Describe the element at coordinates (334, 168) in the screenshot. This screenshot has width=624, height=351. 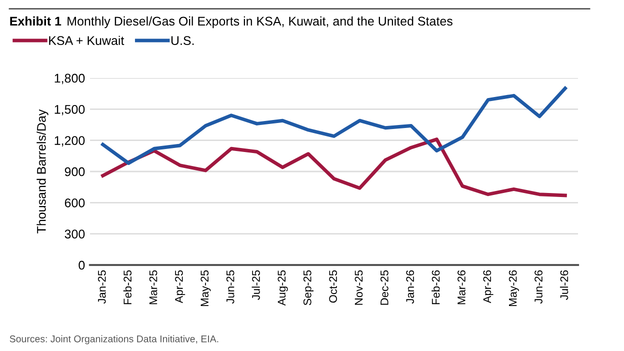
I see `line-series` at that location.